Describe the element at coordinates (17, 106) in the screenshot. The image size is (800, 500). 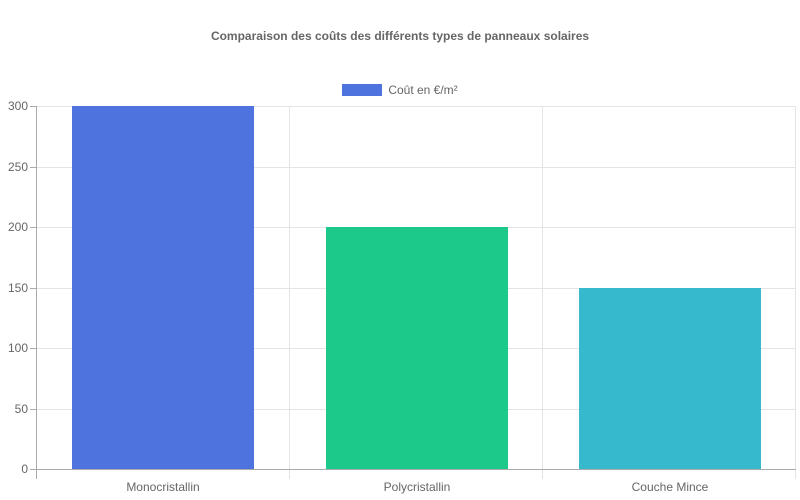
I see `y-tick-label: 300` at that location.